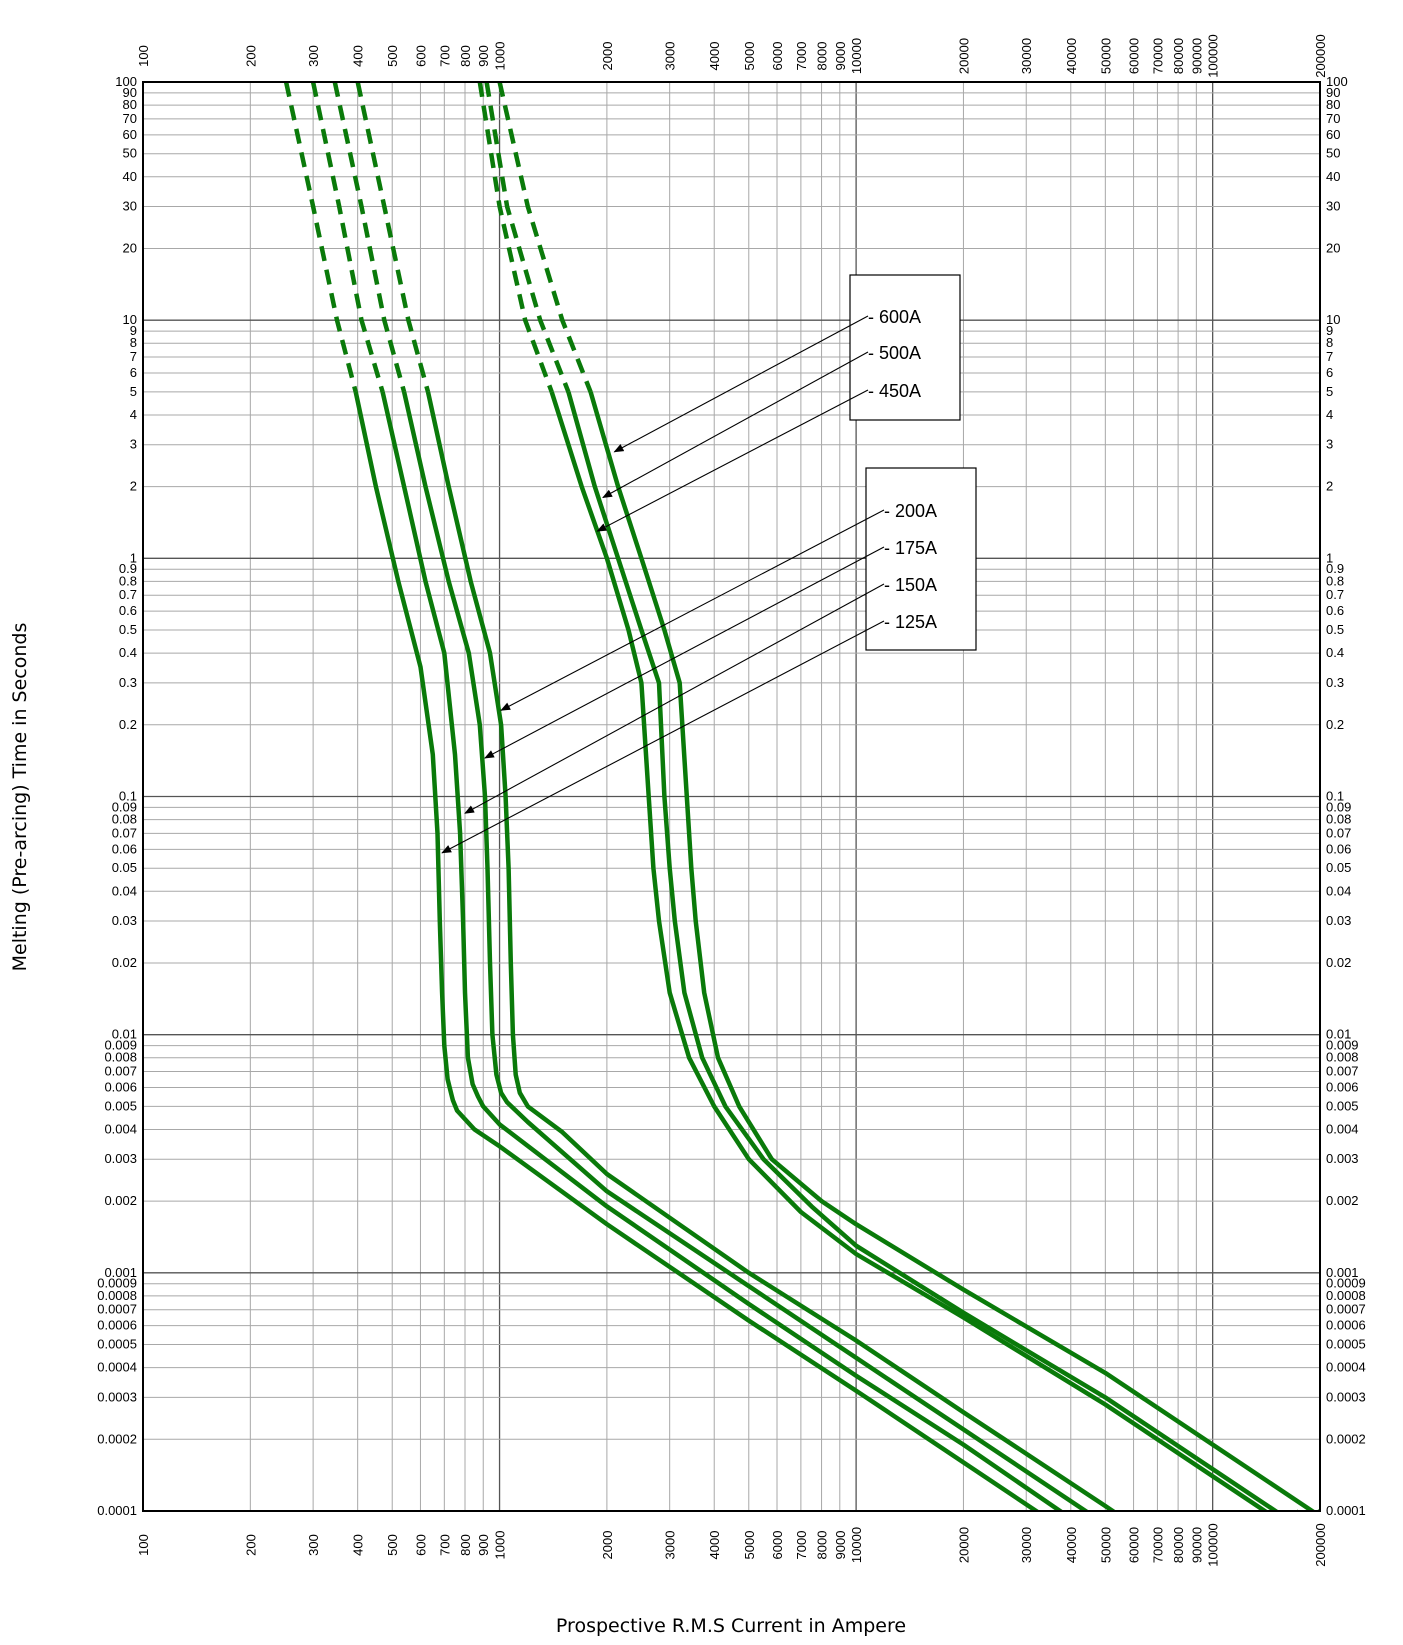  I want to click on legend-label: - 200A, so click(910, 511).